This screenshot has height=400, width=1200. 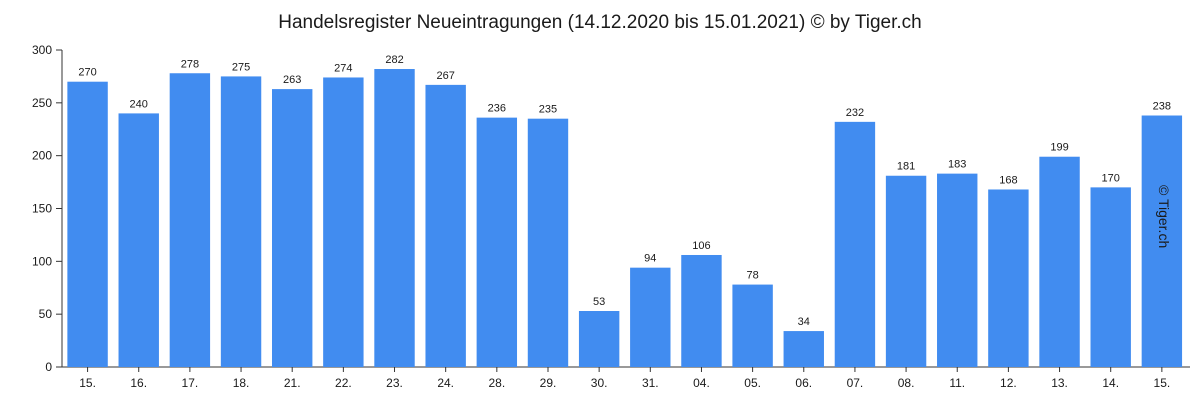 What do you see at coordinates (42, 50) in the screenshot?
I see `y-tick-label: 300` at bounding box center [42, 50].